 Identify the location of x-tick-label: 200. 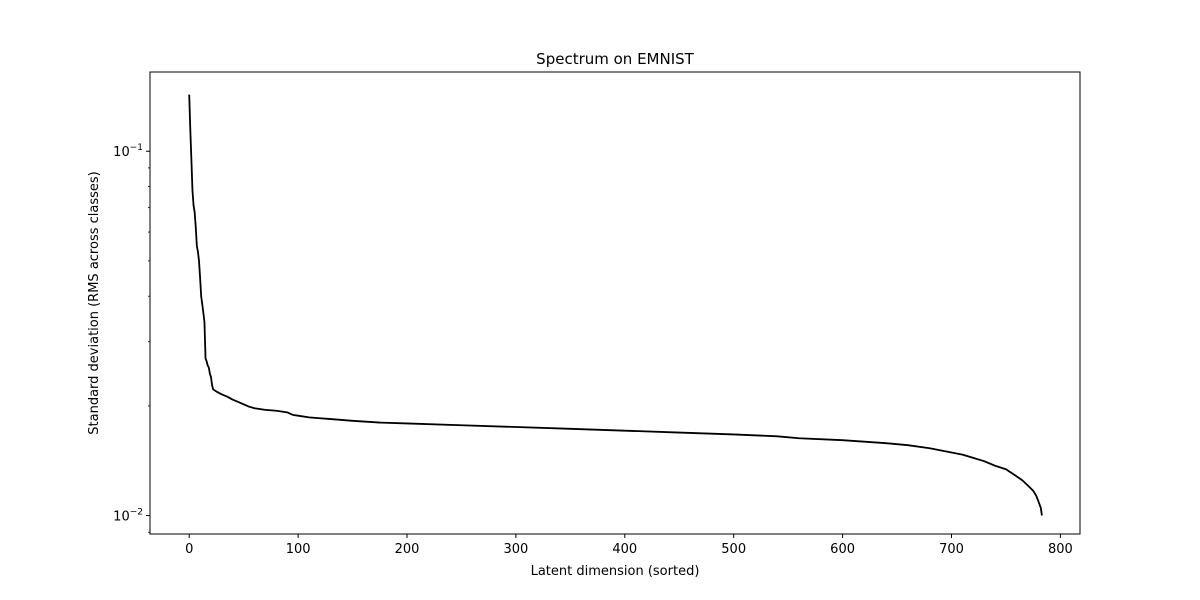
(407, 549).